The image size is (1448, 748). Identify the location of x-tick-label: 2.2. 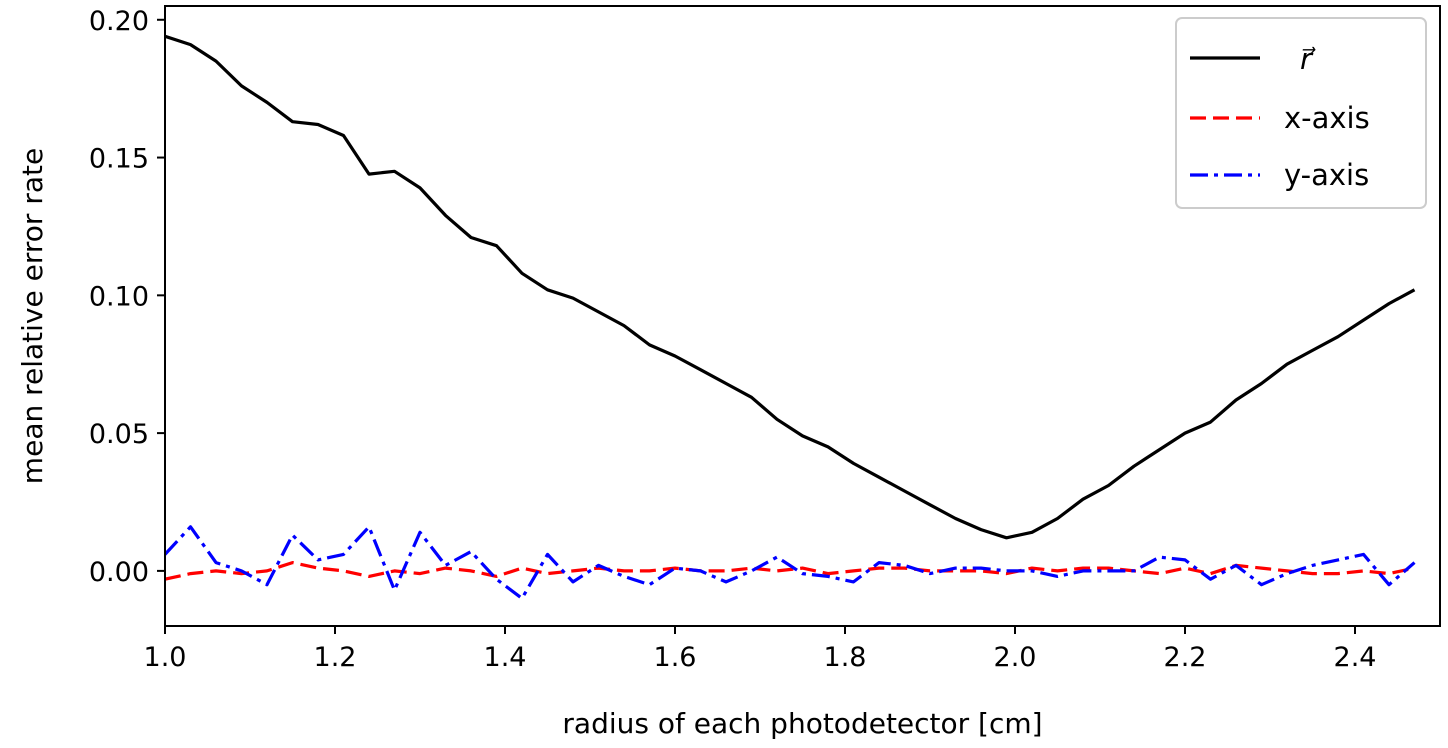
(1185, 657).